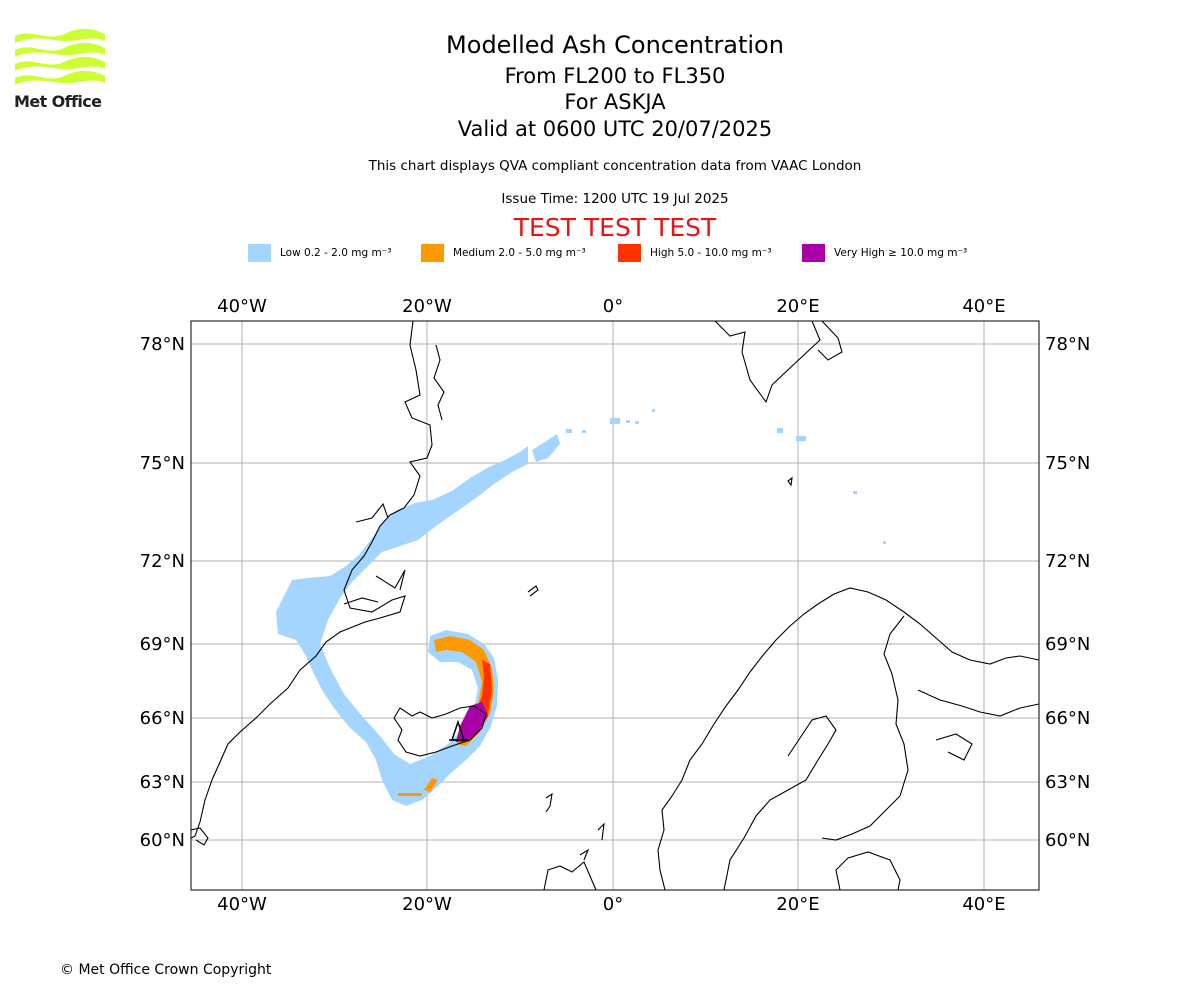 This screenshot has width=1200, height=1000. Describe the element at coordinates (1067, 718) in the screenshot. I see `lat-label-right: 66°N` at that location.